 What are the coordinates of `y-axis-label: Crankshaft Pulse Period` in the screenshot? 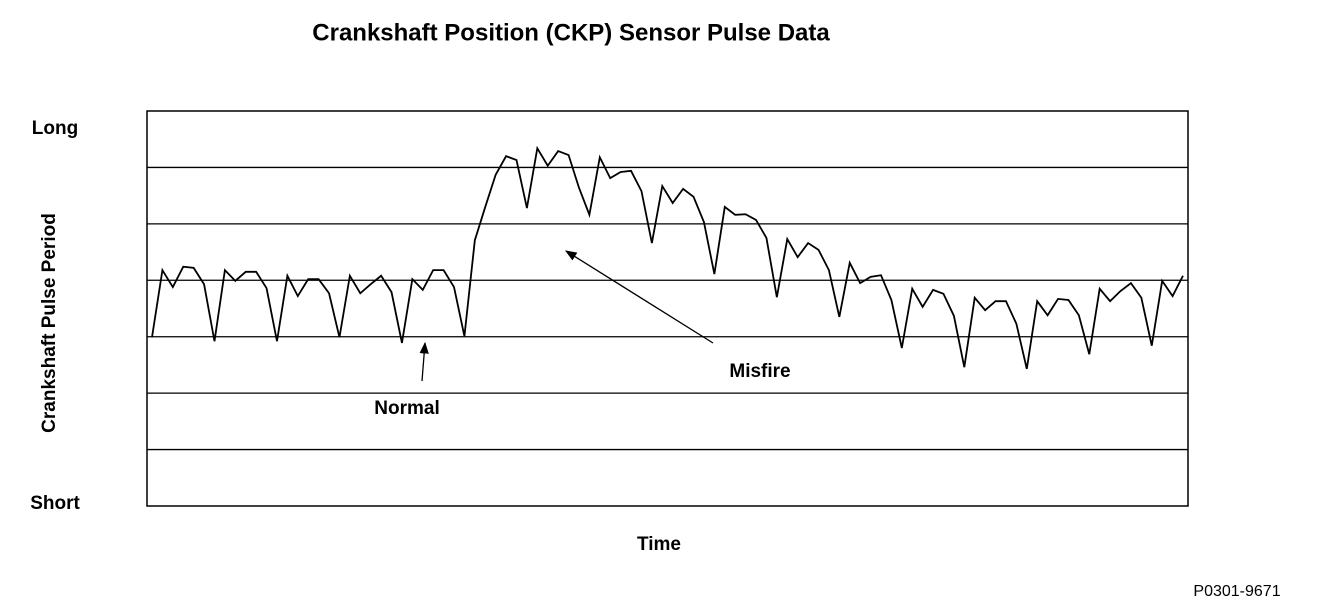 It's located at (49, 323).